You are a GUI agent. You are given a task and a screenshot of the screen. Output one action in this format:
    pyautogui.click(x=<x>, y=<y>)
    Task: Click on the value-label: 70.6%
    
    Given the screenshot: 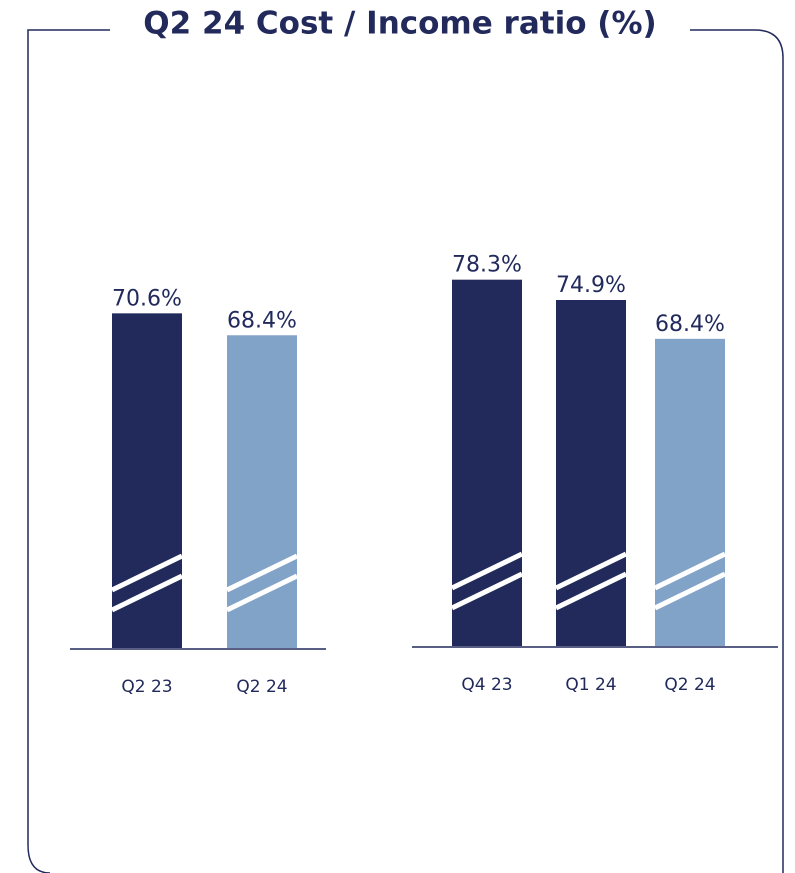 What is the action you would take?
    pyautogui.click(x=147, y=298)
    